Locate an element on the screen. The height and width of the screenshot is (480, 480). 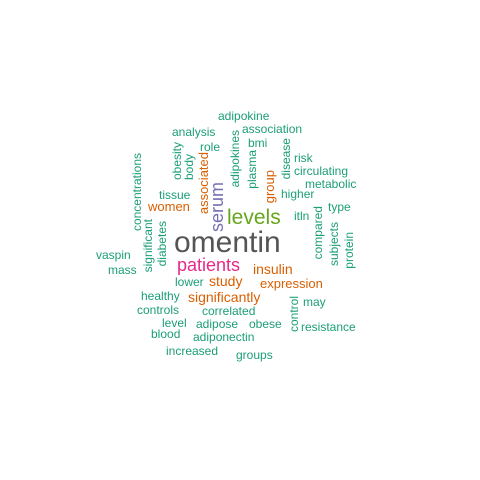
word-metabolic: metabolic is located at coordinates (331, 184).